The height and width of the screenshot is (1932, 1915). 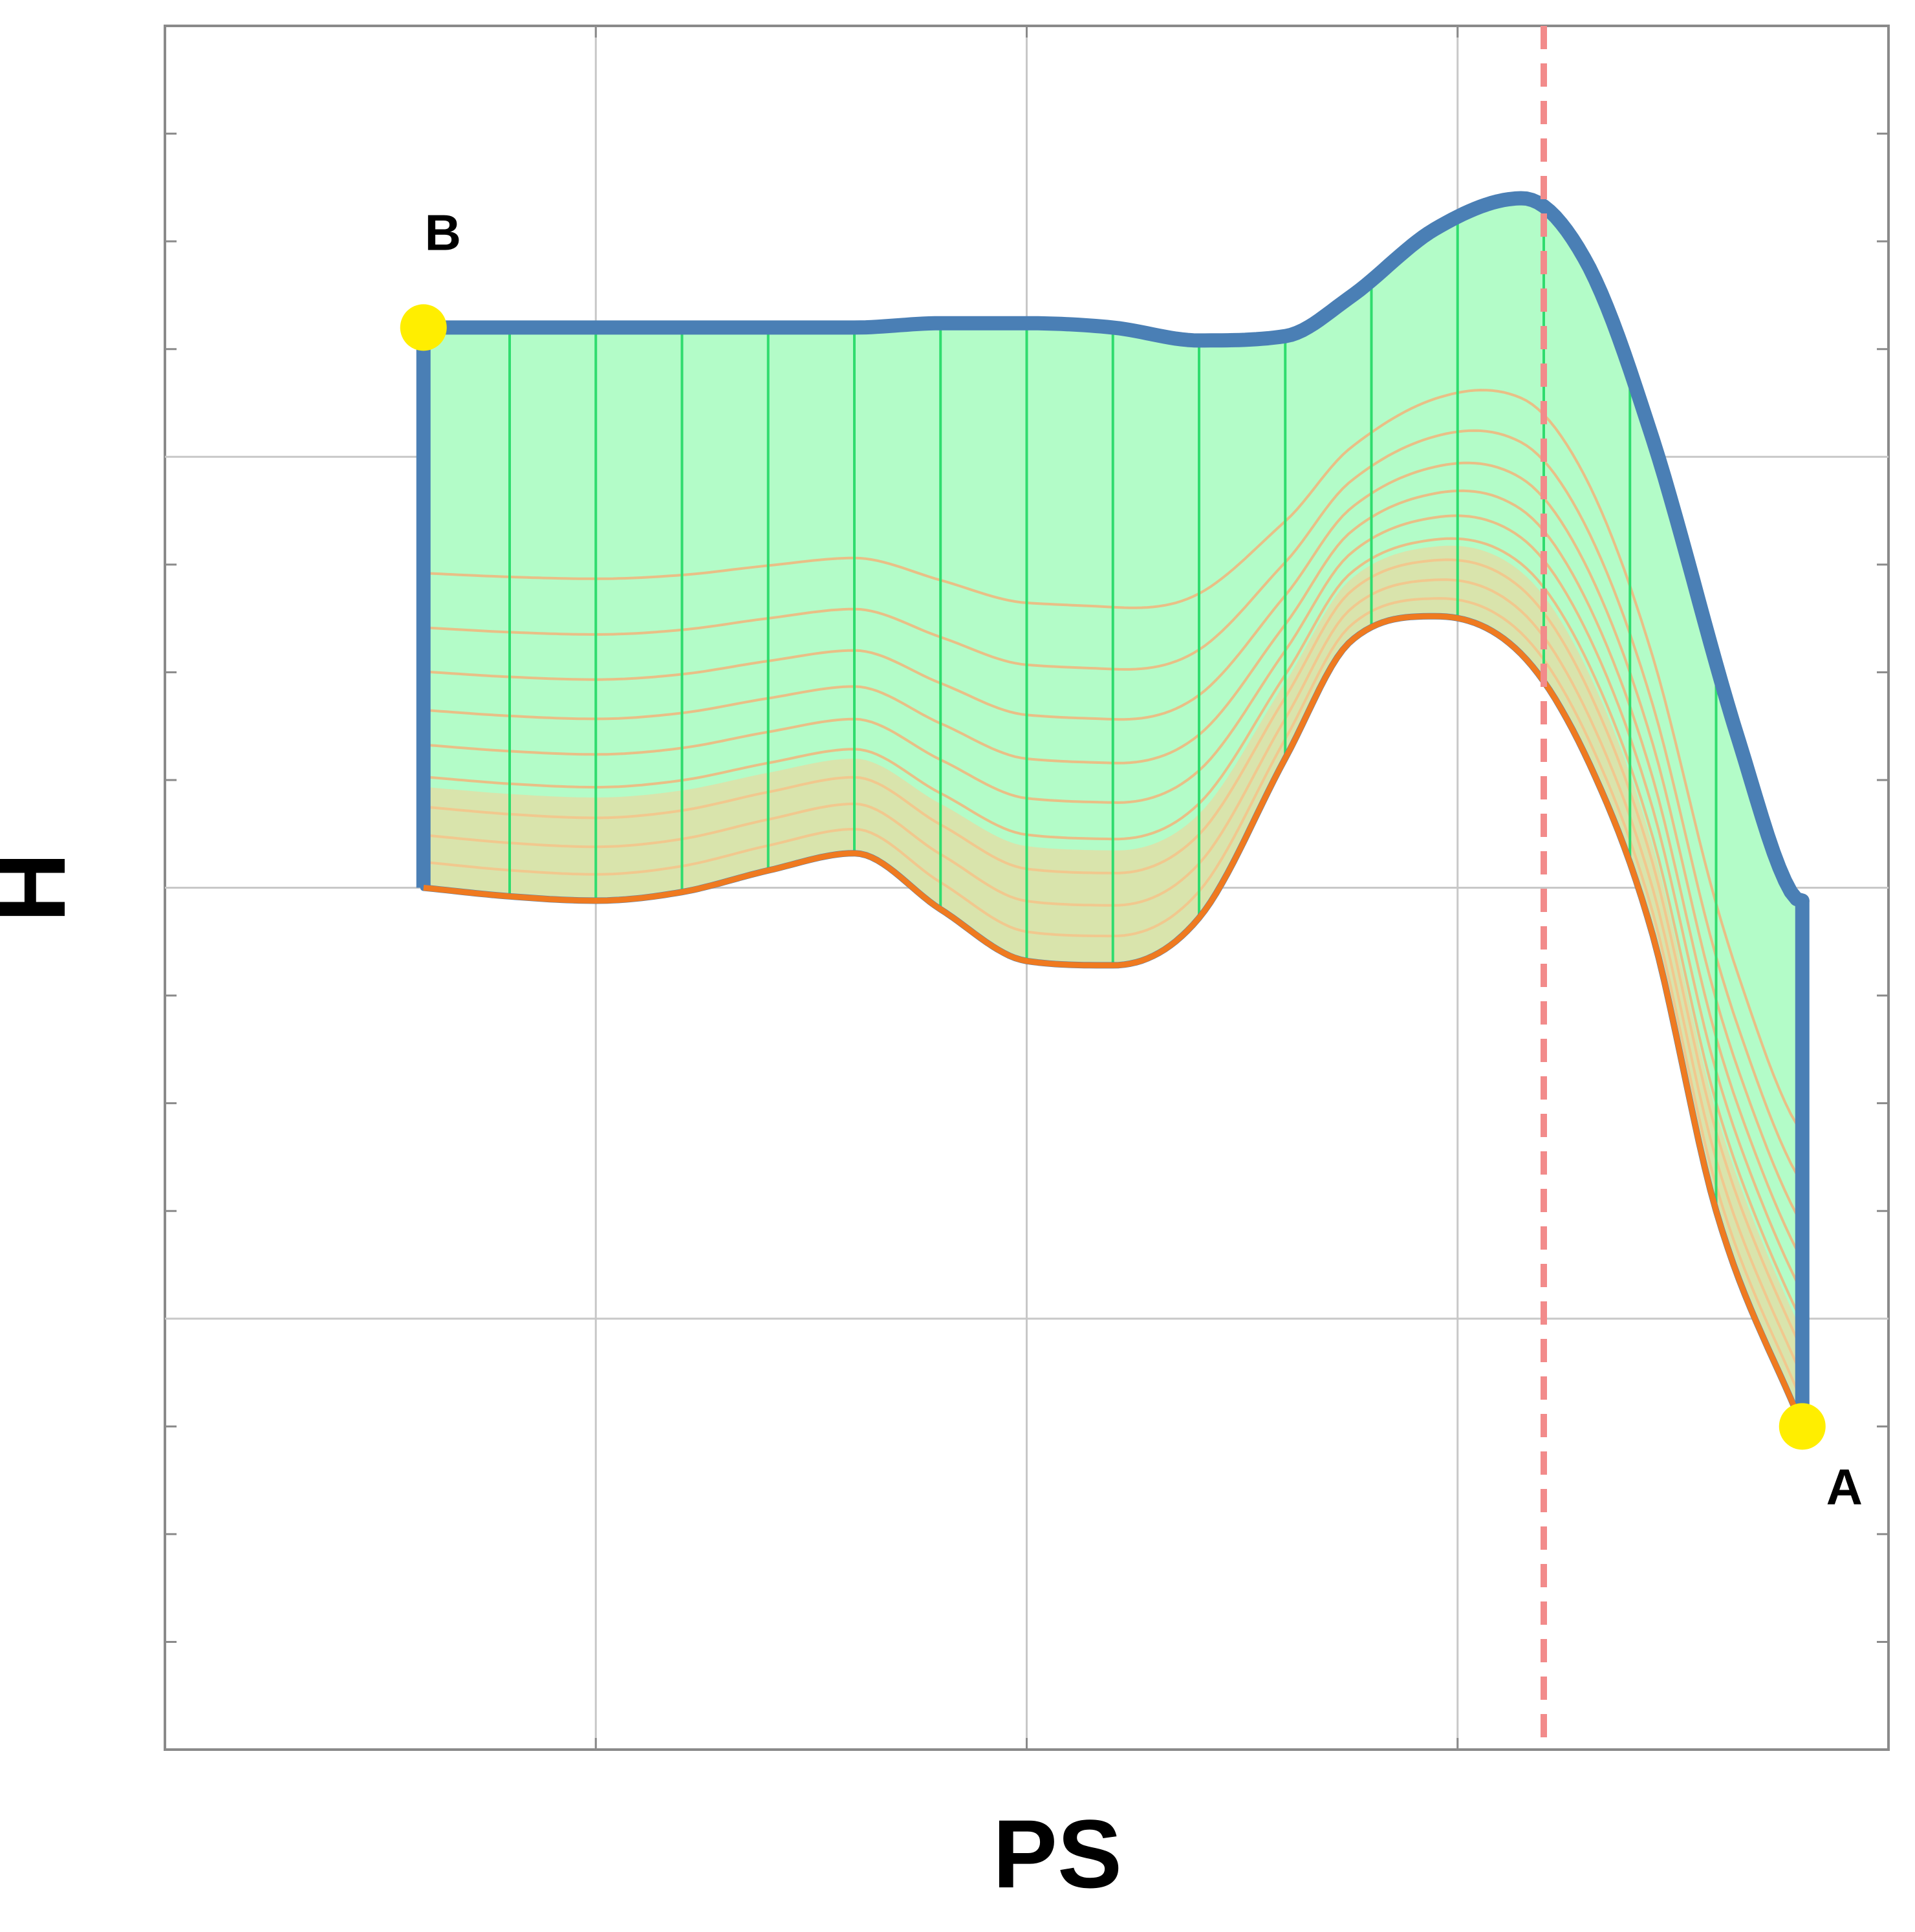 I want to click on y-axis-title: H, so click(x=42, y=887).